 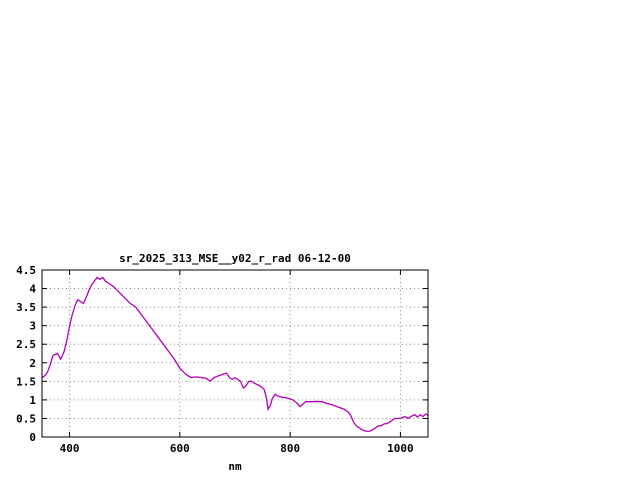 What do you see at coordinates (32, 363) in the screenshot?
I see `y-tick-label: 2` at bounding box center [32, 363].